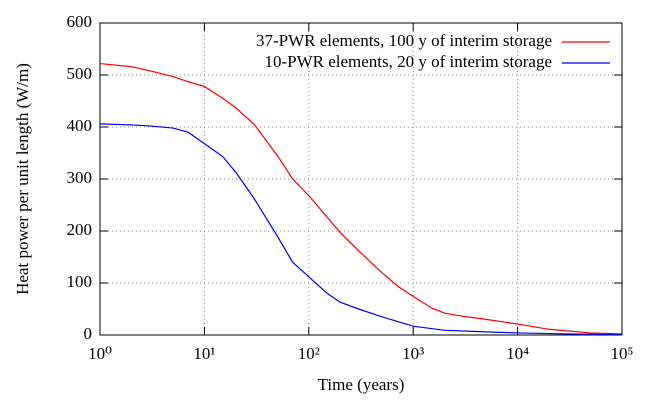 This screenshot has width=646, height=405. I want to click on y-tick-label: 400, so click(80, 125).